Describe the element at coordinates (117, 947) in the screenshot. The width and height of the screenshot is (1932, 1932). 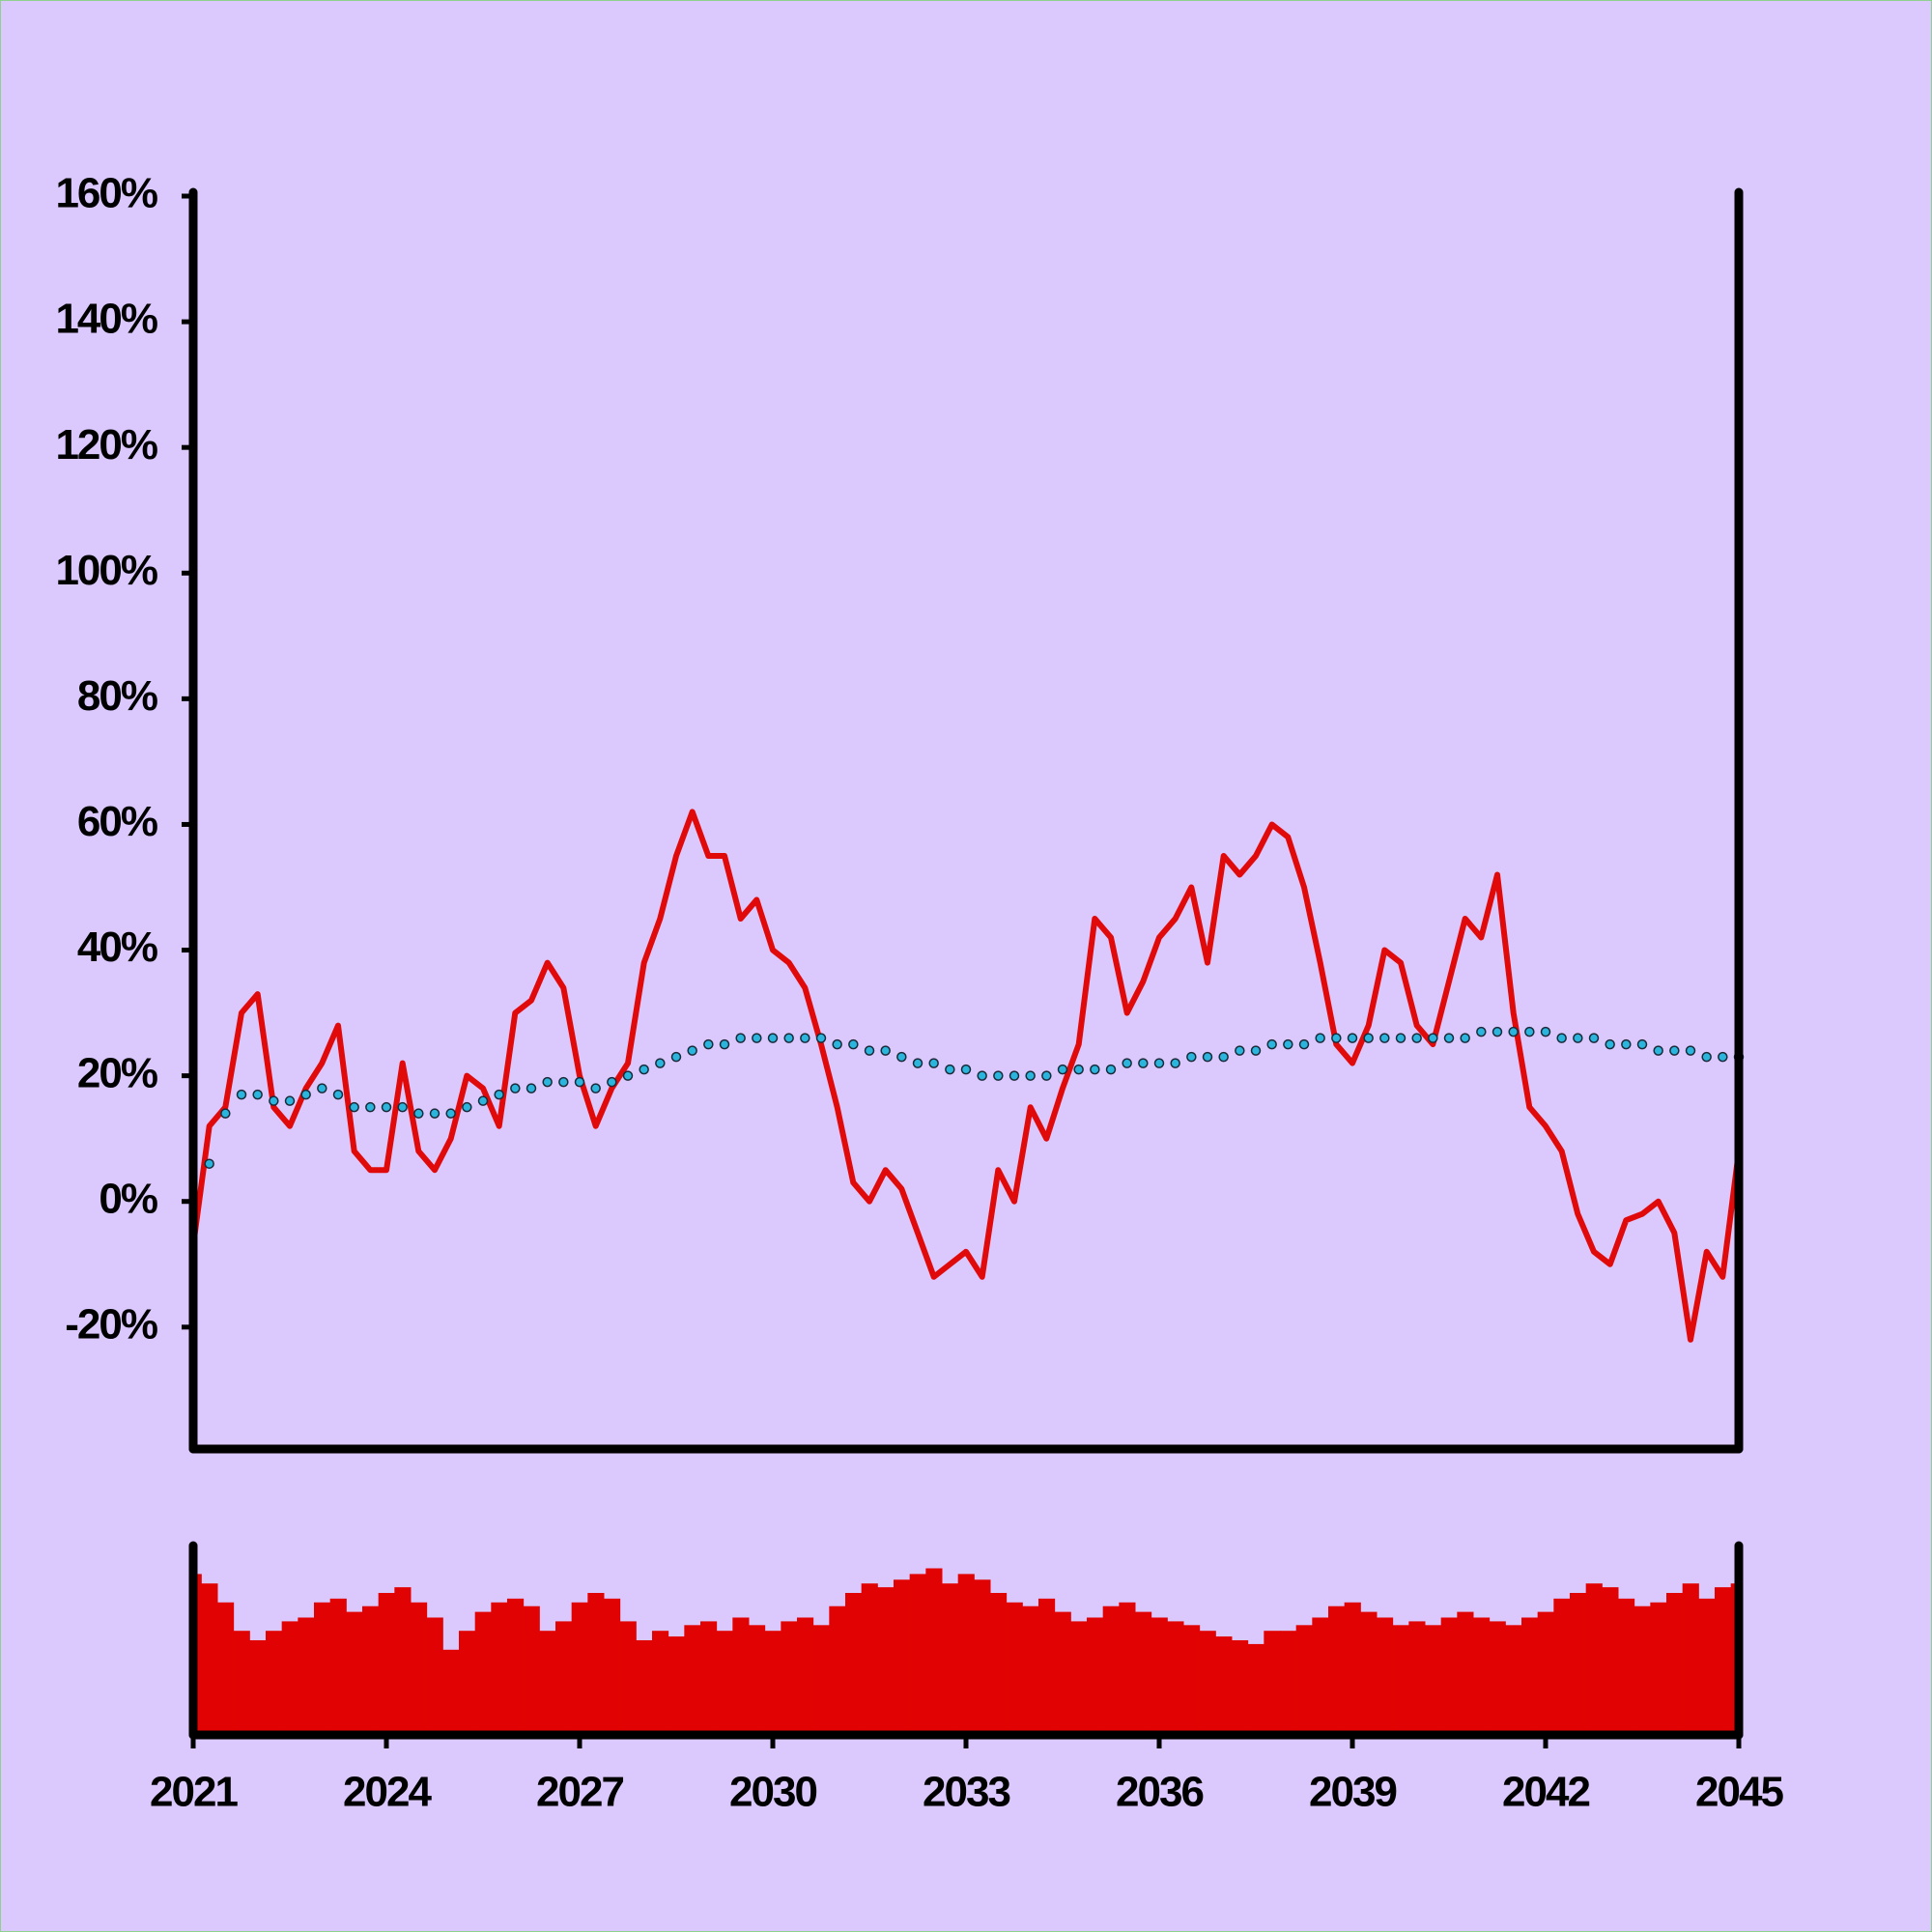
I see `y-tick-label: 40%` at that location.